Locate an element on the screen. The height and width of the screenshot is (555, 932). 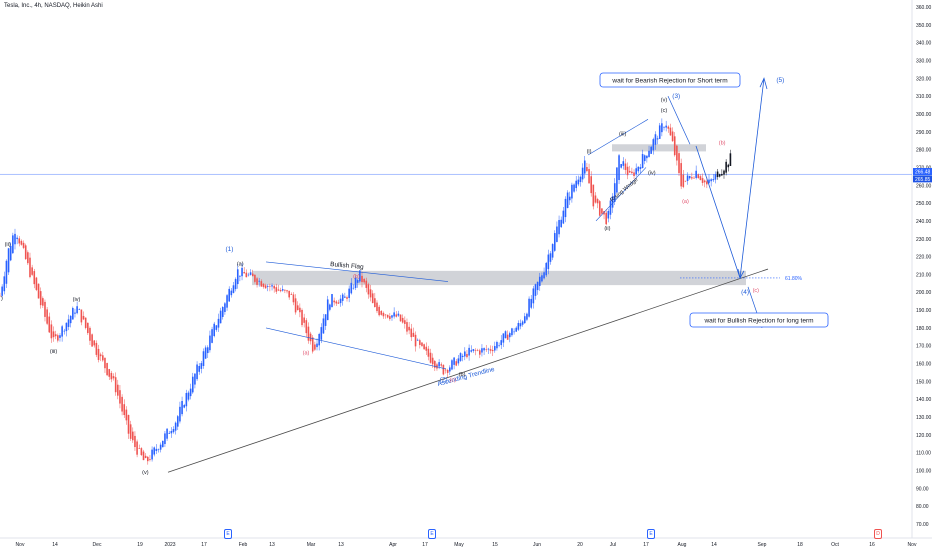
y-tick-label: 290.00 is located at coordinates (924, 133).